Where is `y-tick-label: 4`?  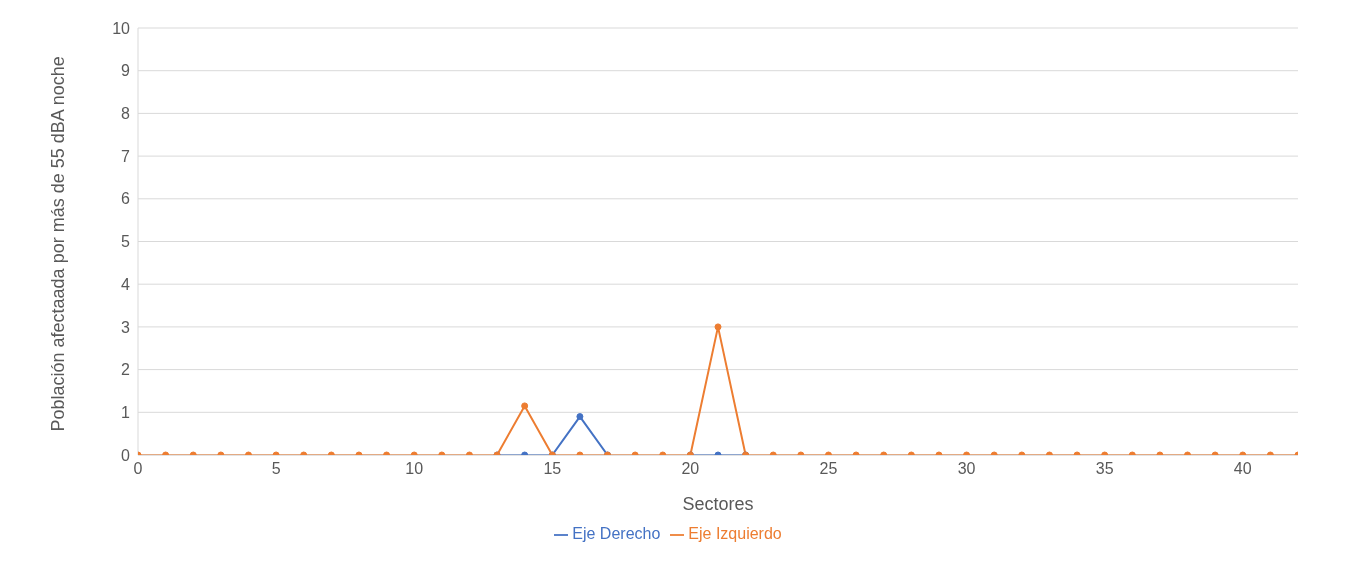 y-tick-label: 4 is located at coordinates (126, 284).